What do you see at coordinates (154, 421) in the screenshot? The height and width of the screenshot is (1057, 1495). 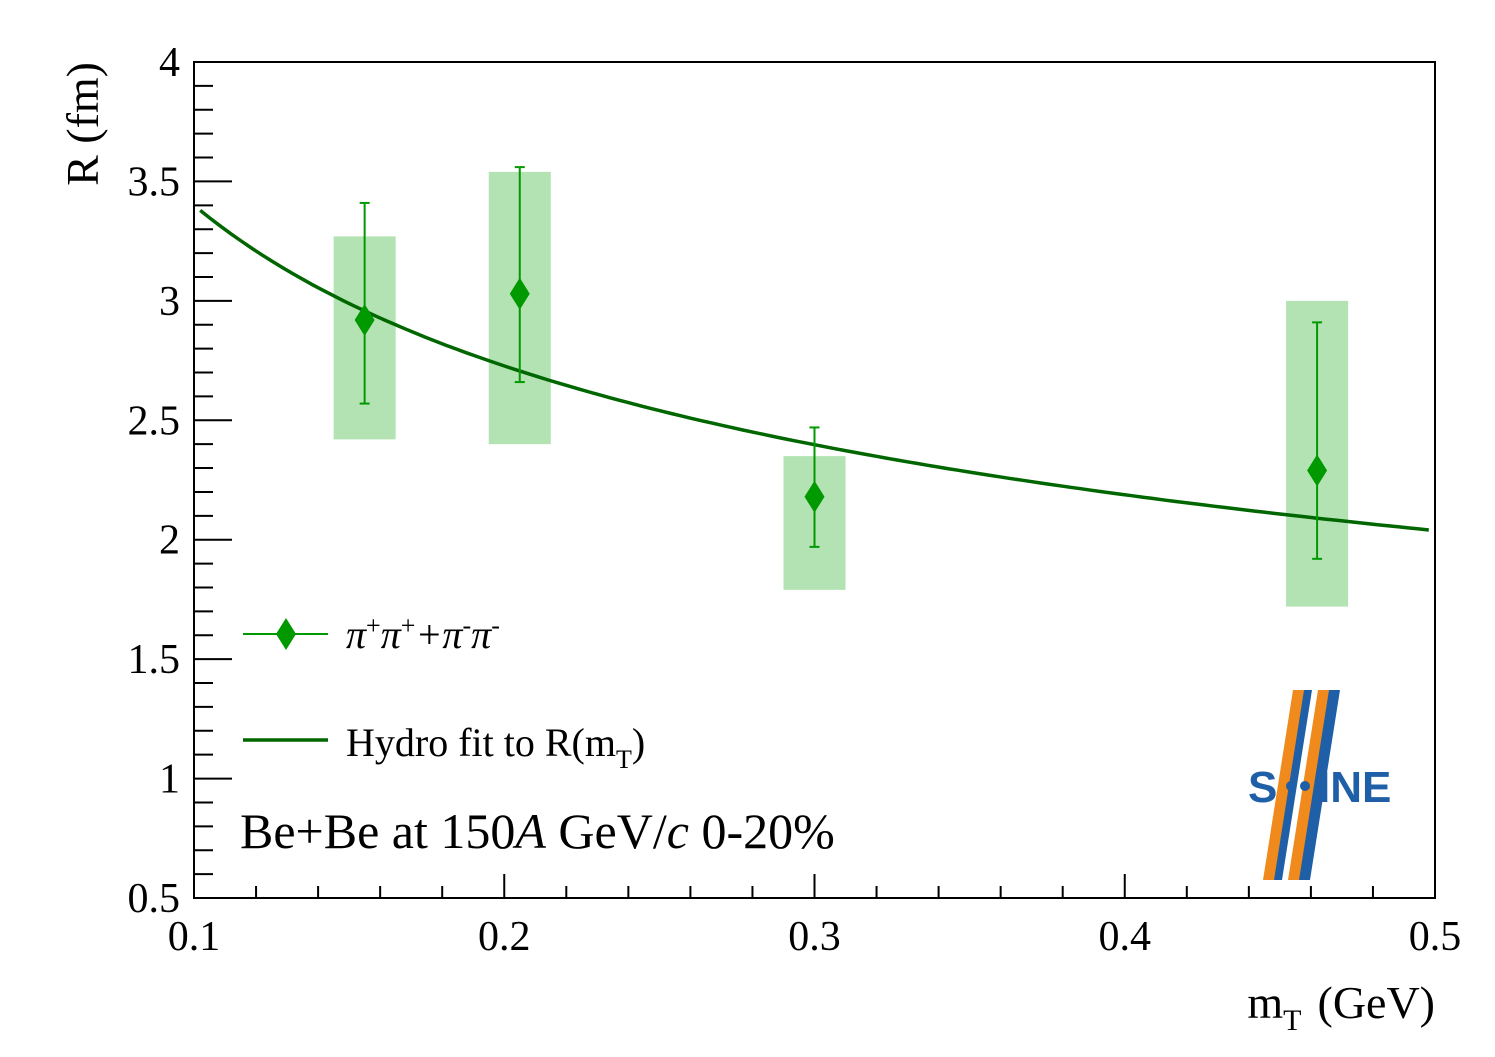 I see `y-tick-label: 2.5` at bounding box center [154, 421].